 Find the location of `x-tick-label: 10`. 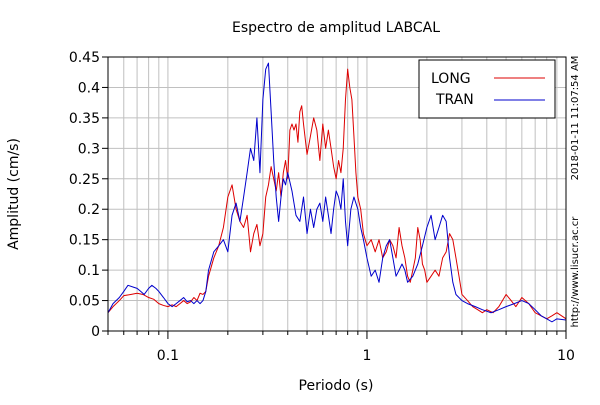

x-tick-label: 10 is located at coordinates (566, 356).